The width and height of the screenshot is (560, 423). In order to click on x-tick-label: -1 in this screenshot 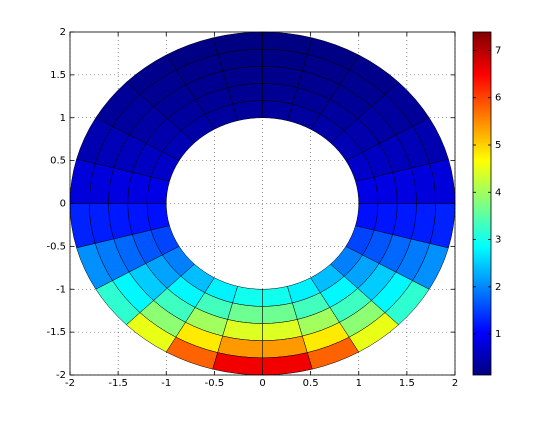, I will do `click(166, 383)`.